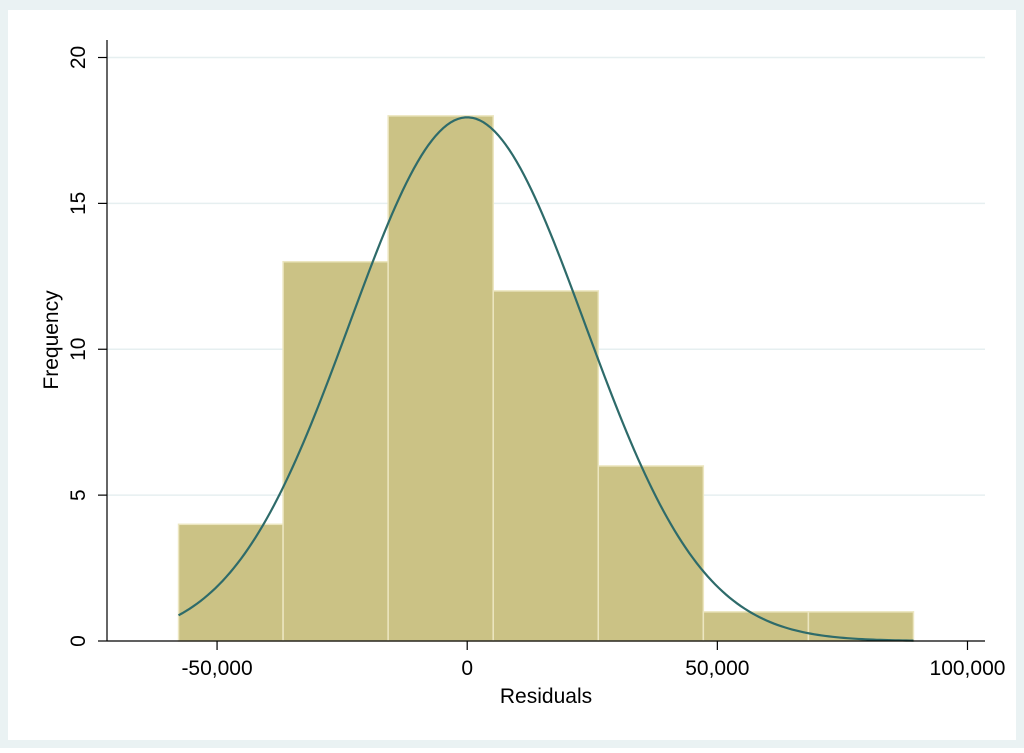 The width and height of the screenshot is (1024, 753). Describe the element at coordinates (78, 57) in the screenshot. I see `y-tick-label: 20` at that location.